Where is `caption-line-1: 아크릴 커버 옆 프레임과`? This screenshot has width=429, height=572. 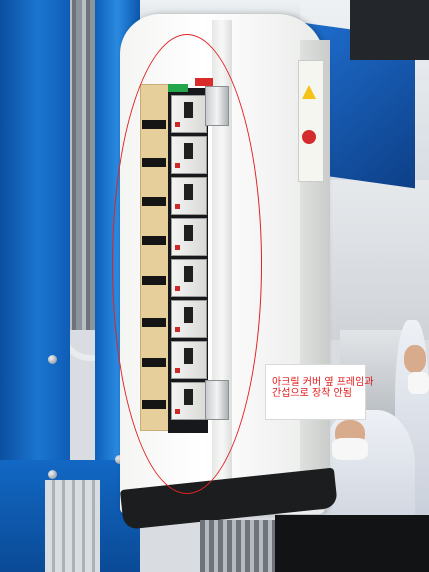
caption-line-1: 아크릴 커버 옆 프레임과 is located at coordinates (323, 382).